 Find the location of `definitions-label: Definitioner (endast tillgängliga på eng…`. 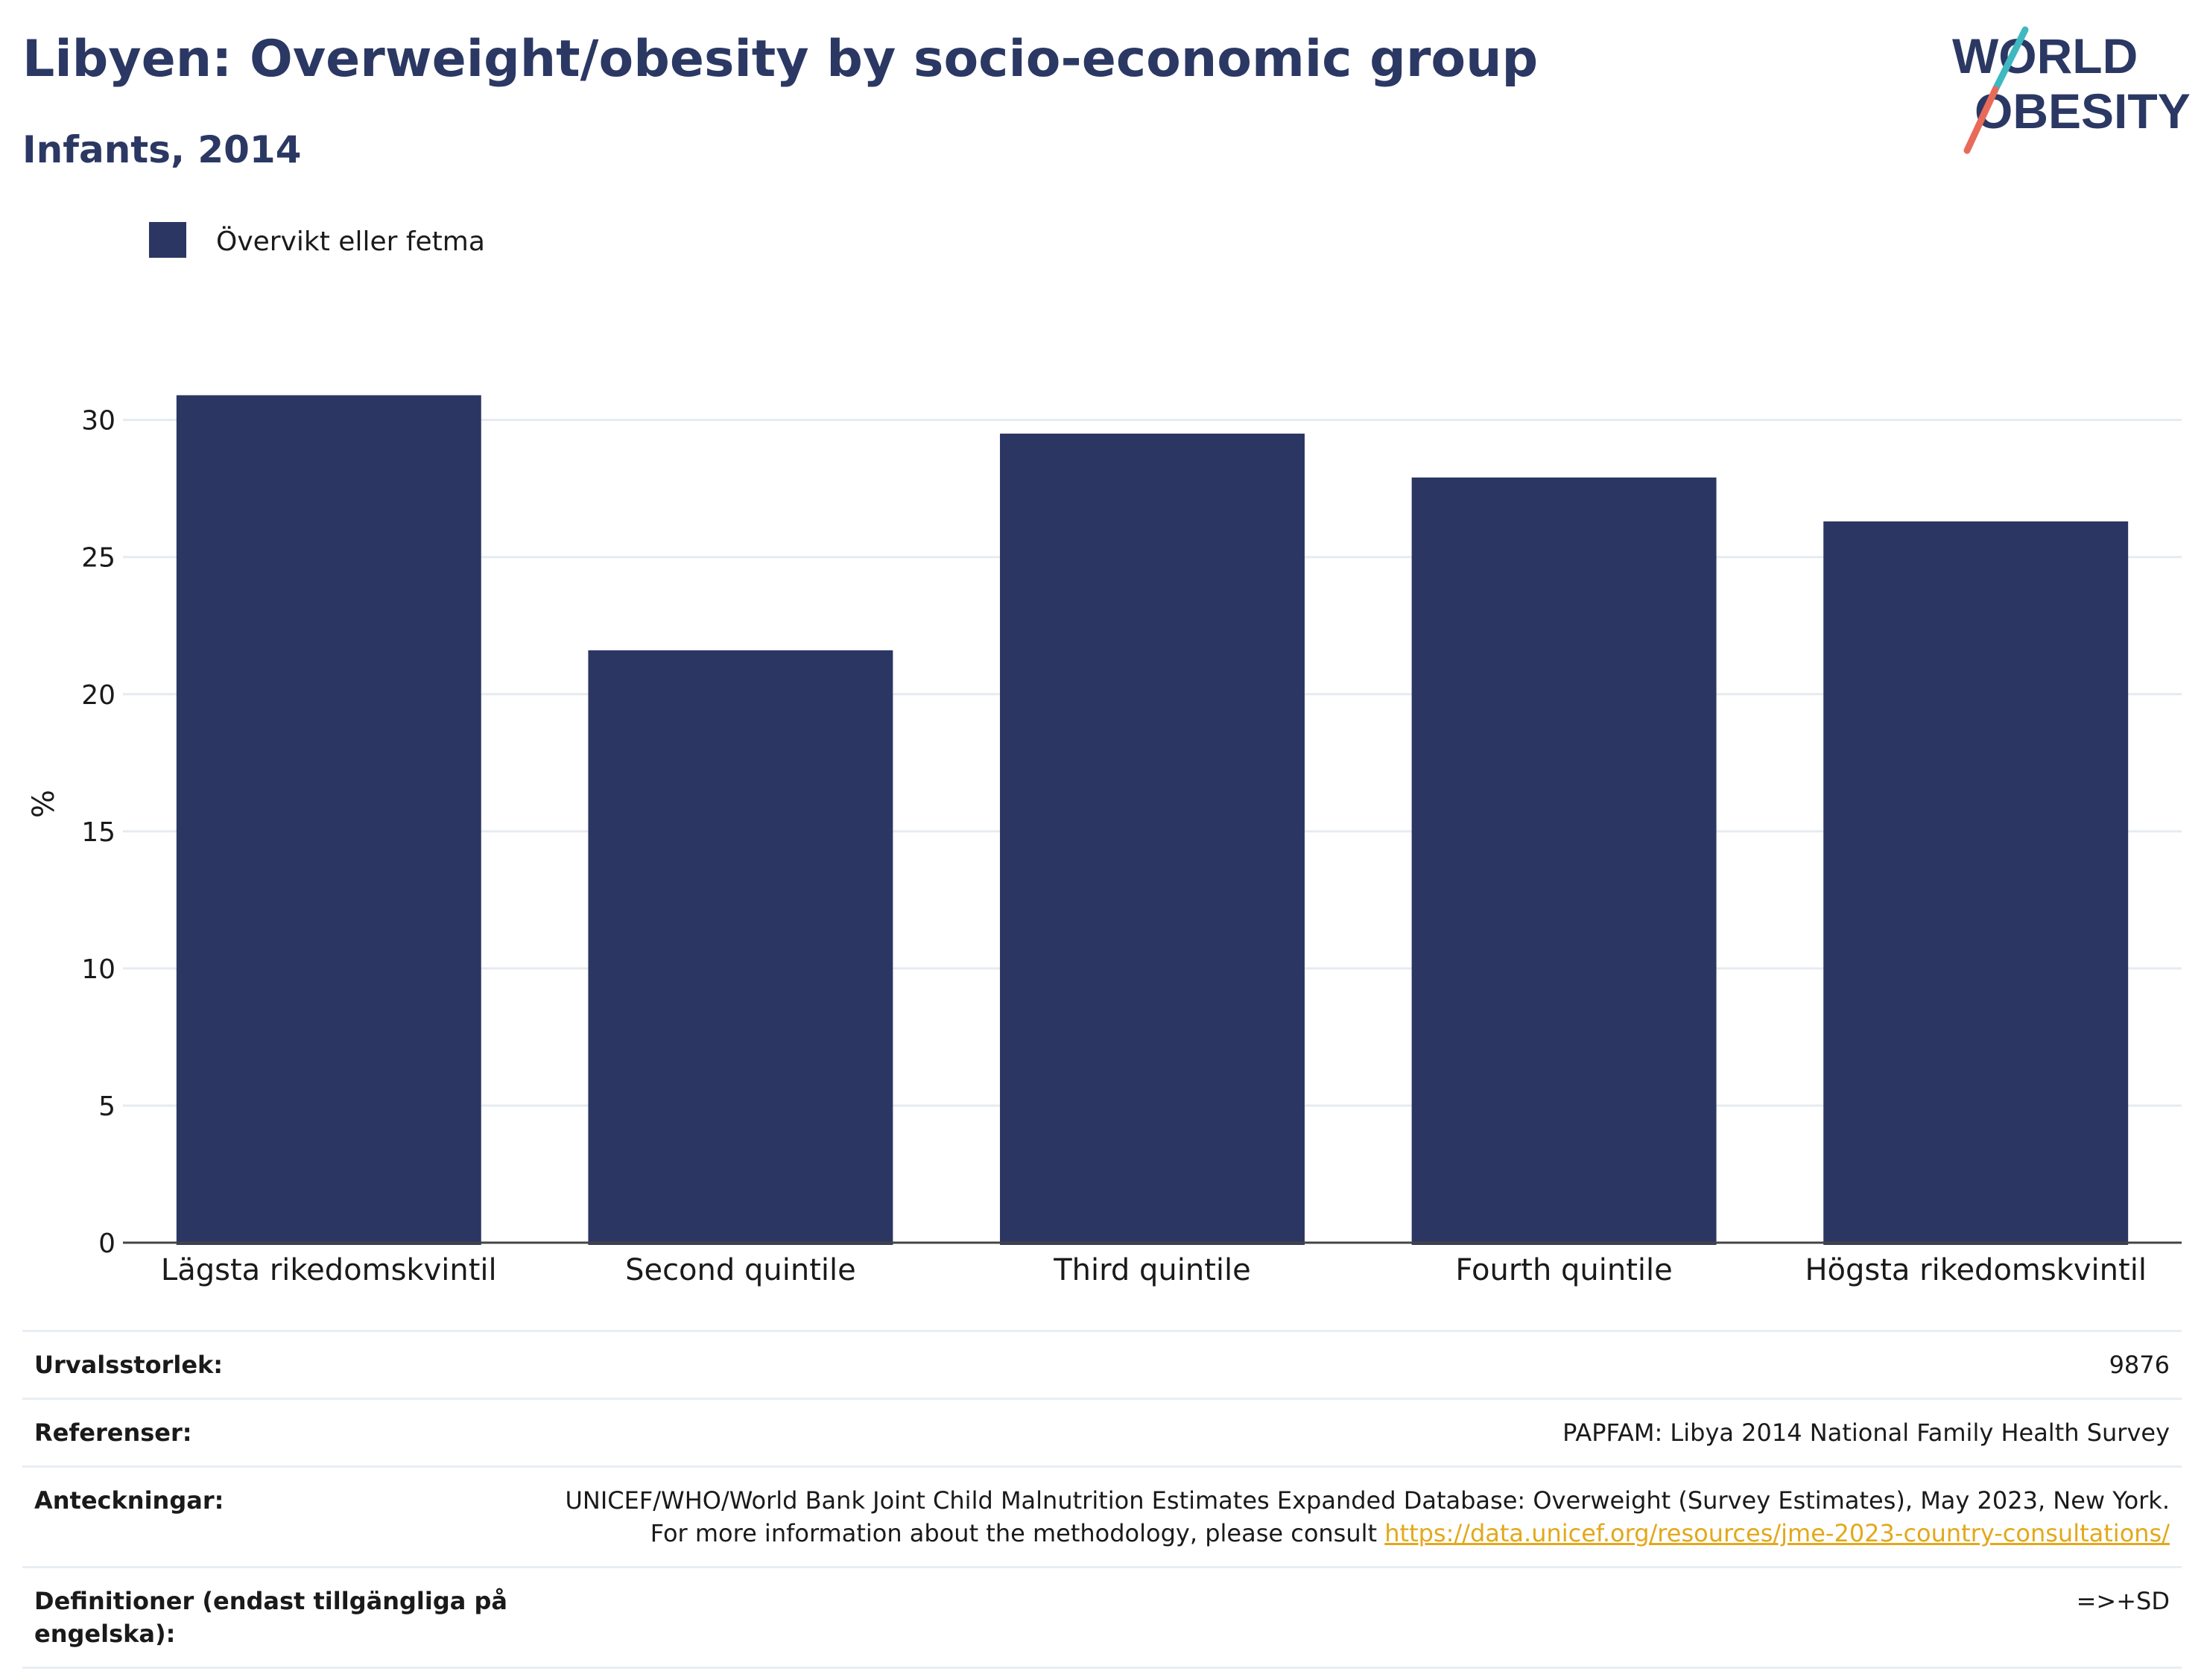

definitions-label: Definitioner (endast tillgängliga på eng… is located at coordinates (270, 1617).